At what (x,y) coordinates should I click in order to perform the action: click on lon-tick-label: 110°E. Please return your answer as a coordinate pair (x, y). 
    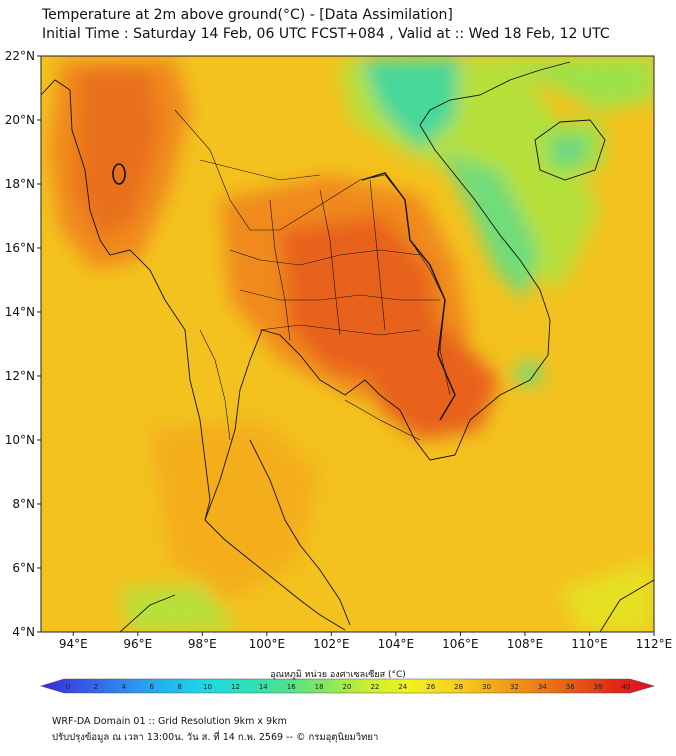
    Looking at the image, I should click on (589, 644).